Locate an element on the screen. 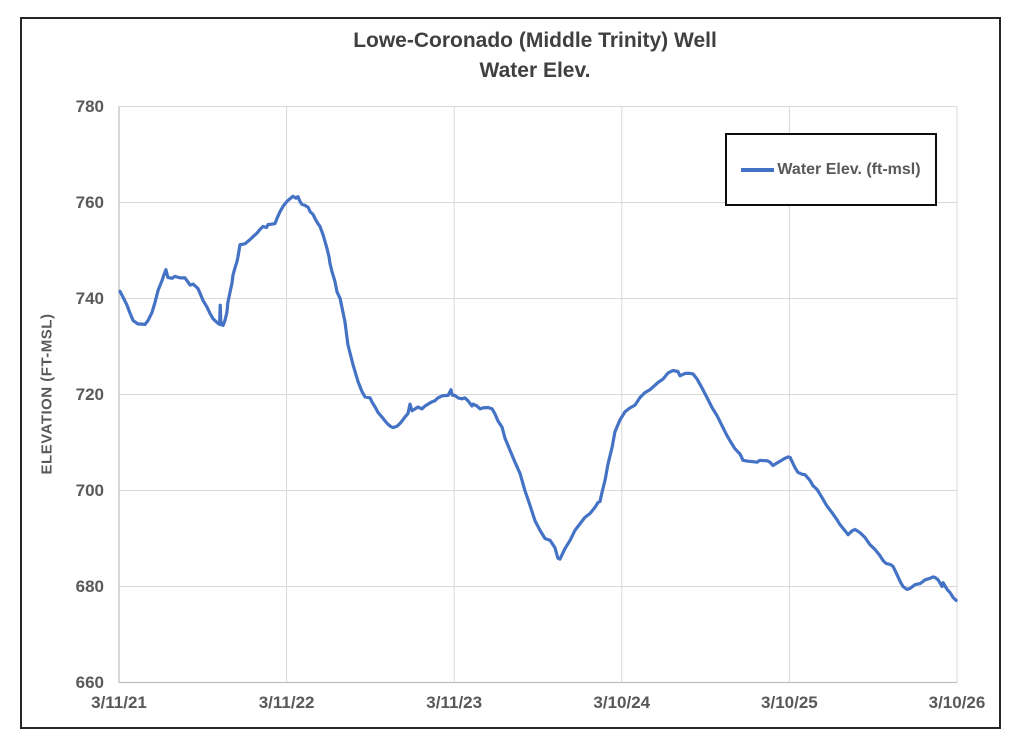  x-tick-label: 3/10/26 is located at coordinates (957, 702).